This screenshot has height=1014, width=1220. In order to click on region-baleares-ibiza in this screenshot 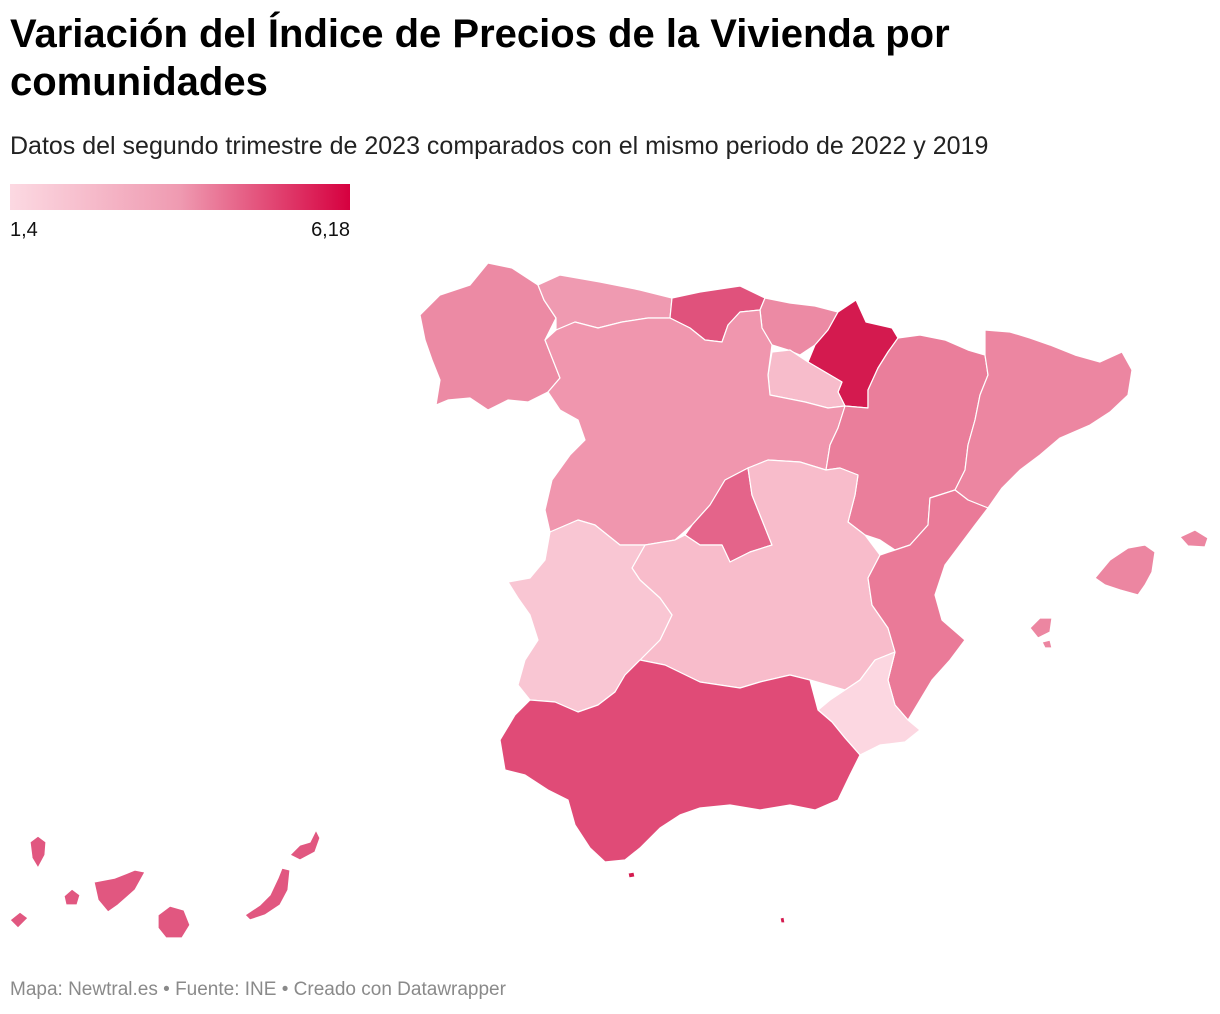, I will do `click(1041, 628)`.